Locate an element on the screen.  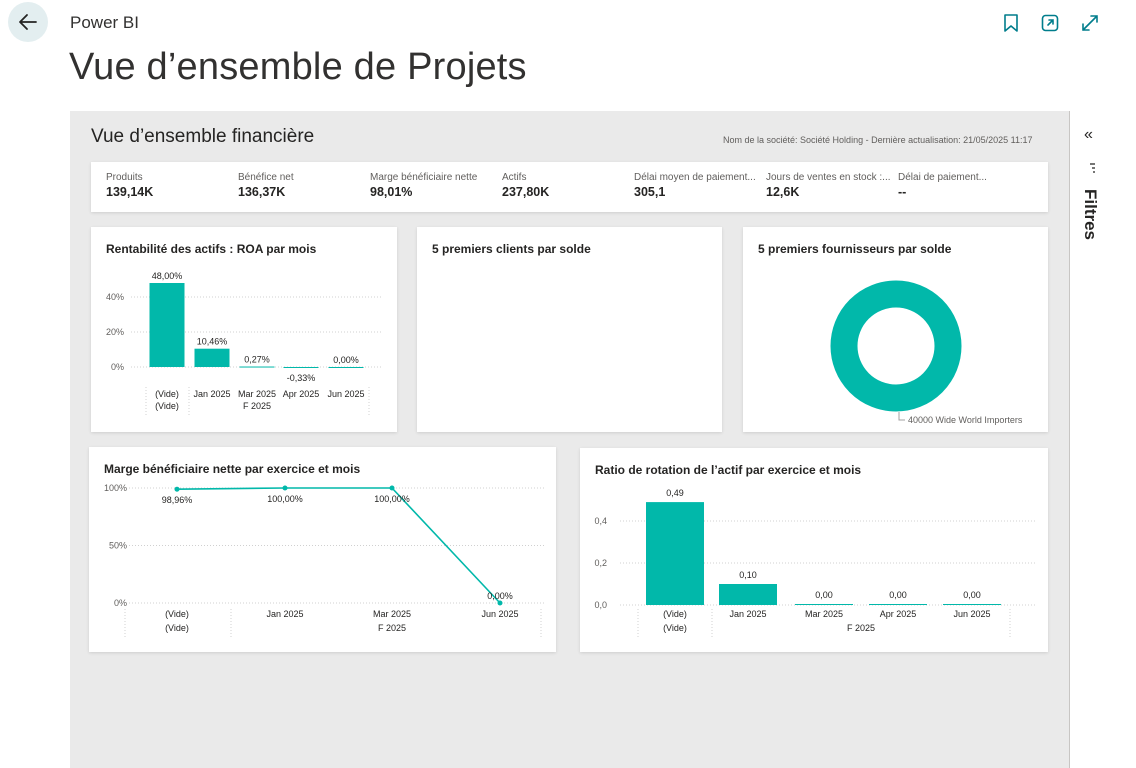
kpi-produits: Produits 139,14K is located at coordinates (170, 185).